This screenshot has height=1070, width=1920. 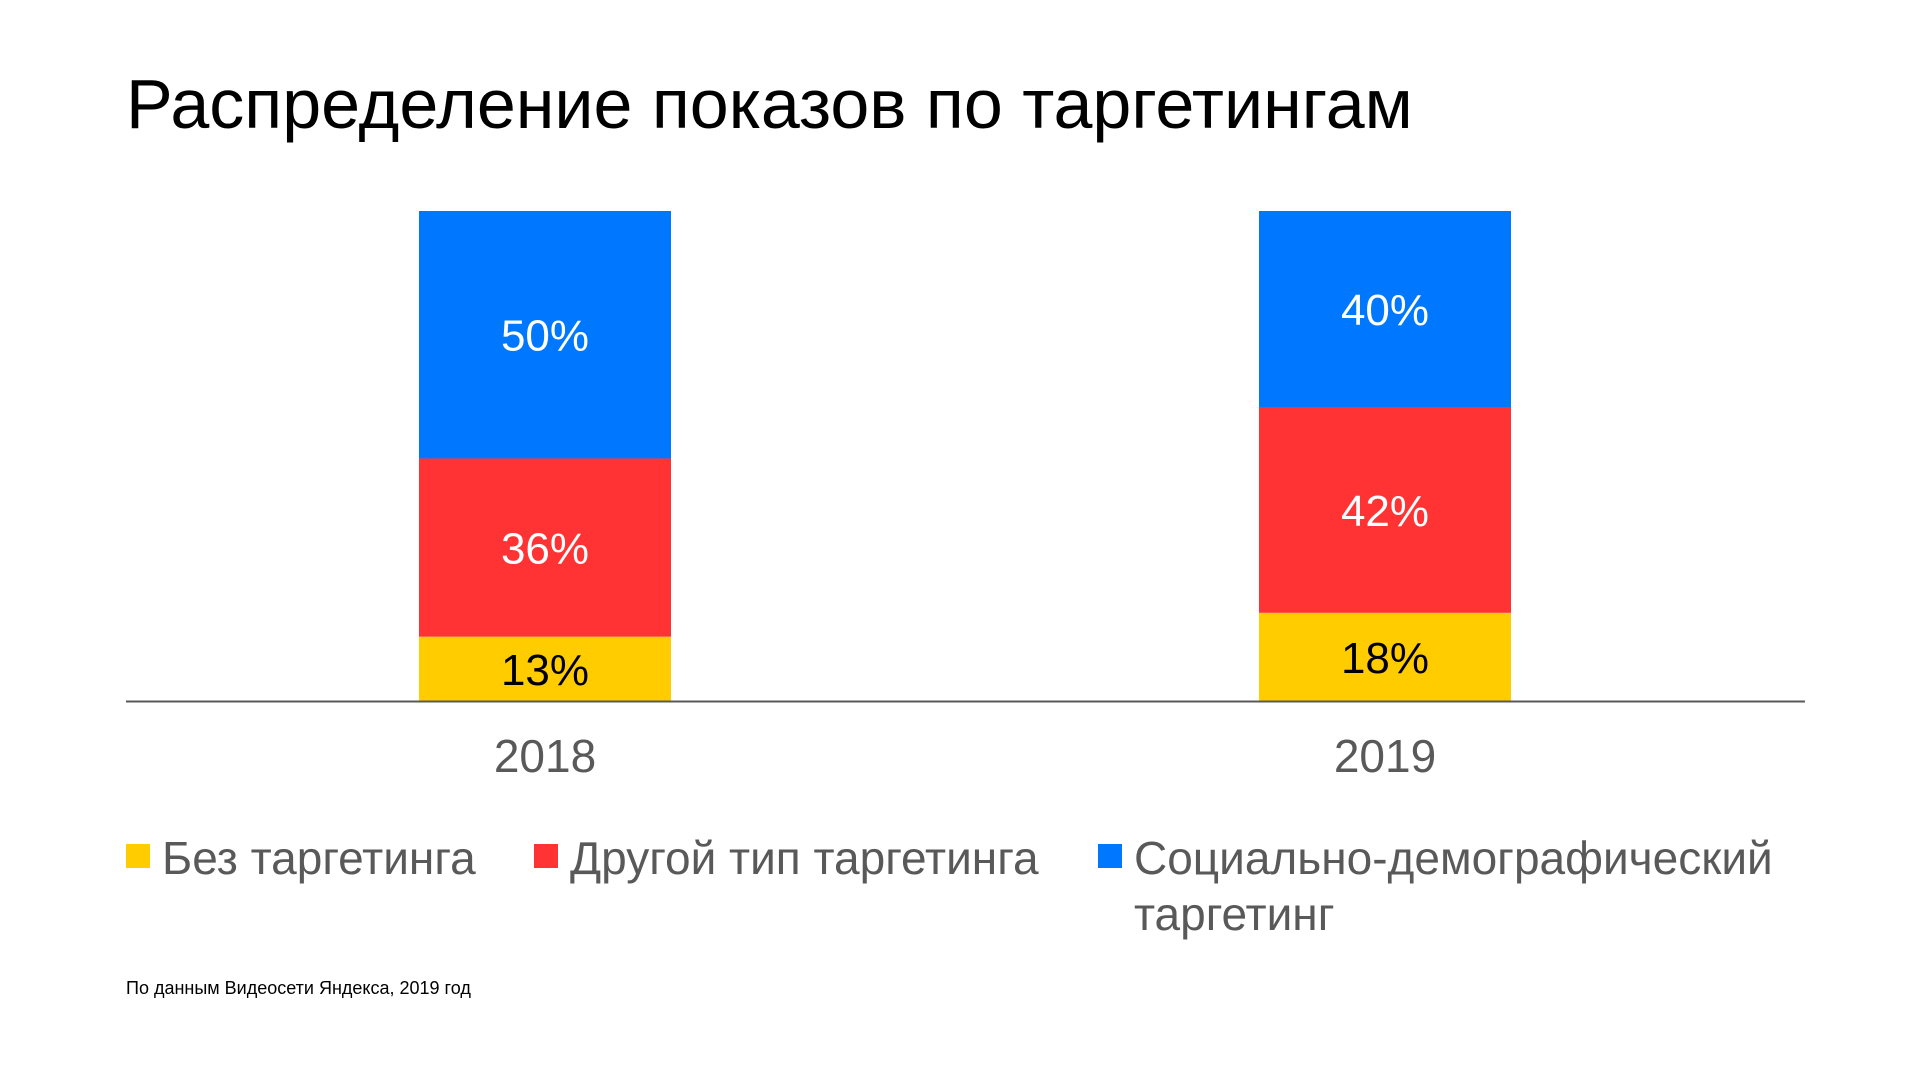 I want to click on legend-swatch-no-targeting, so click(x=138, y=856).